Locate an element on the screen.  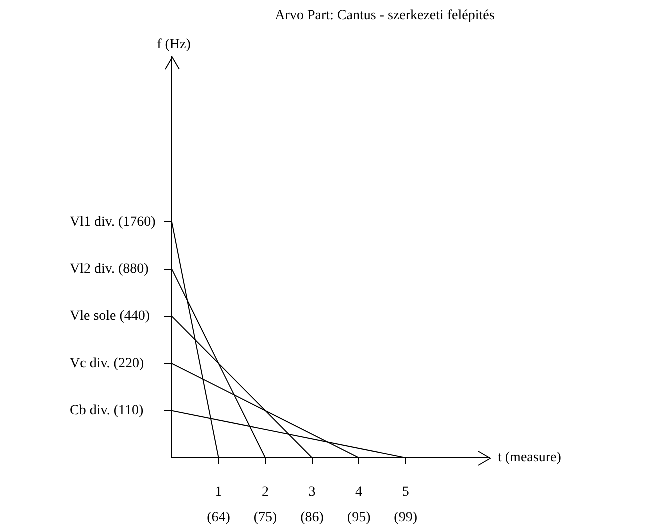
x-tick-label: 3 is located at coordinates (312, 492).